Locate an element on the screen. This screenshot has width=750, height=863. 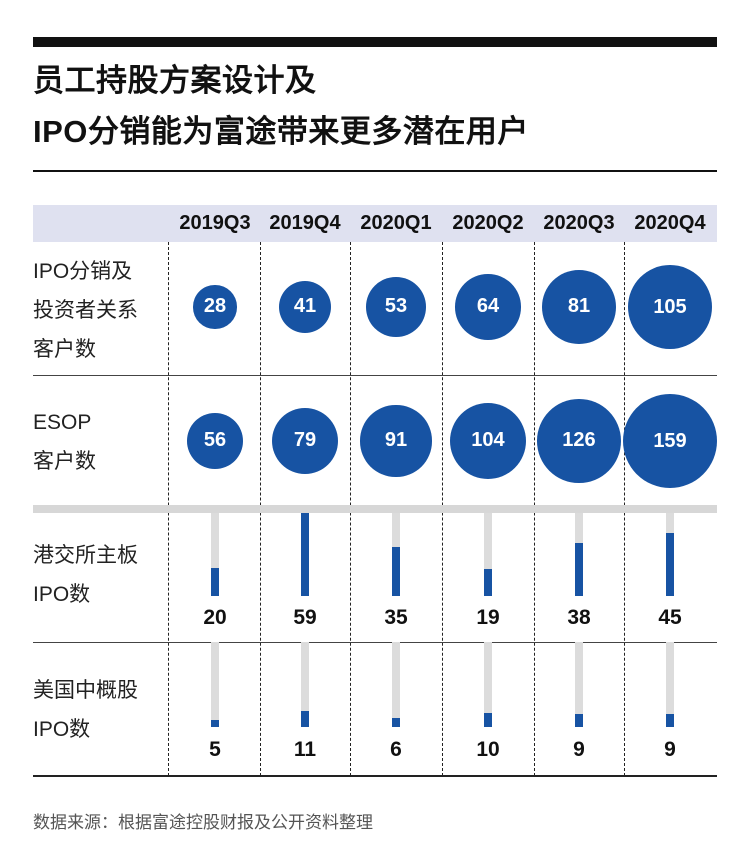
bubble: 104 is located at coordinates (487, 440).